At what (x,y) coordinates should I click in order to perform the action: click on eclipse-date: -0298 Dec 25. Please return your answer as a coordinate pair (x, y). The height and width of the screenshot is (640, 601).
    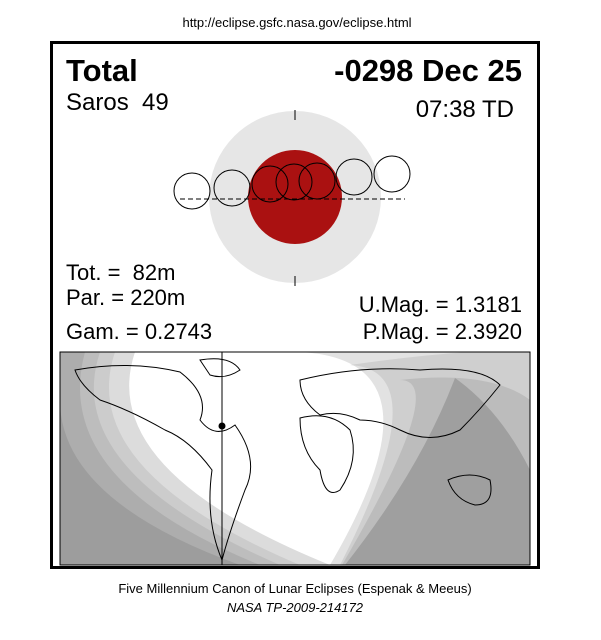
    Looking at the image, I should click on (428, 70).